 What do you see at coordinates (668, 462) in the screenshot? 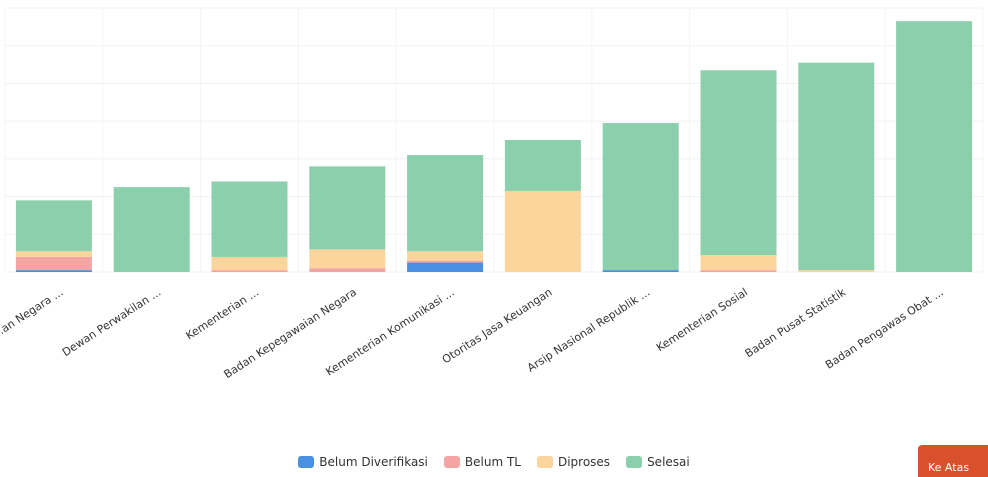
I see `legend-label-selesai: Selesai` at bounding box center [668, 462].